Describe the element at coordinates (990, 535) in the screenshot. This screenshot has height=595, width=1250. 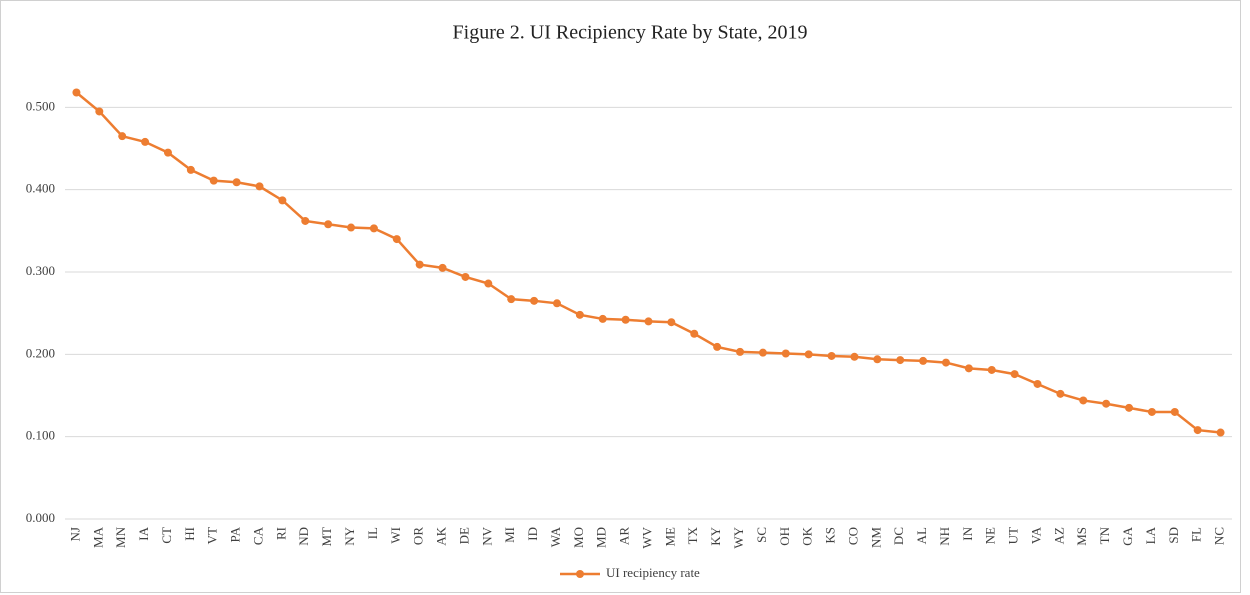
I see `x-tick-label: NE` at that location.